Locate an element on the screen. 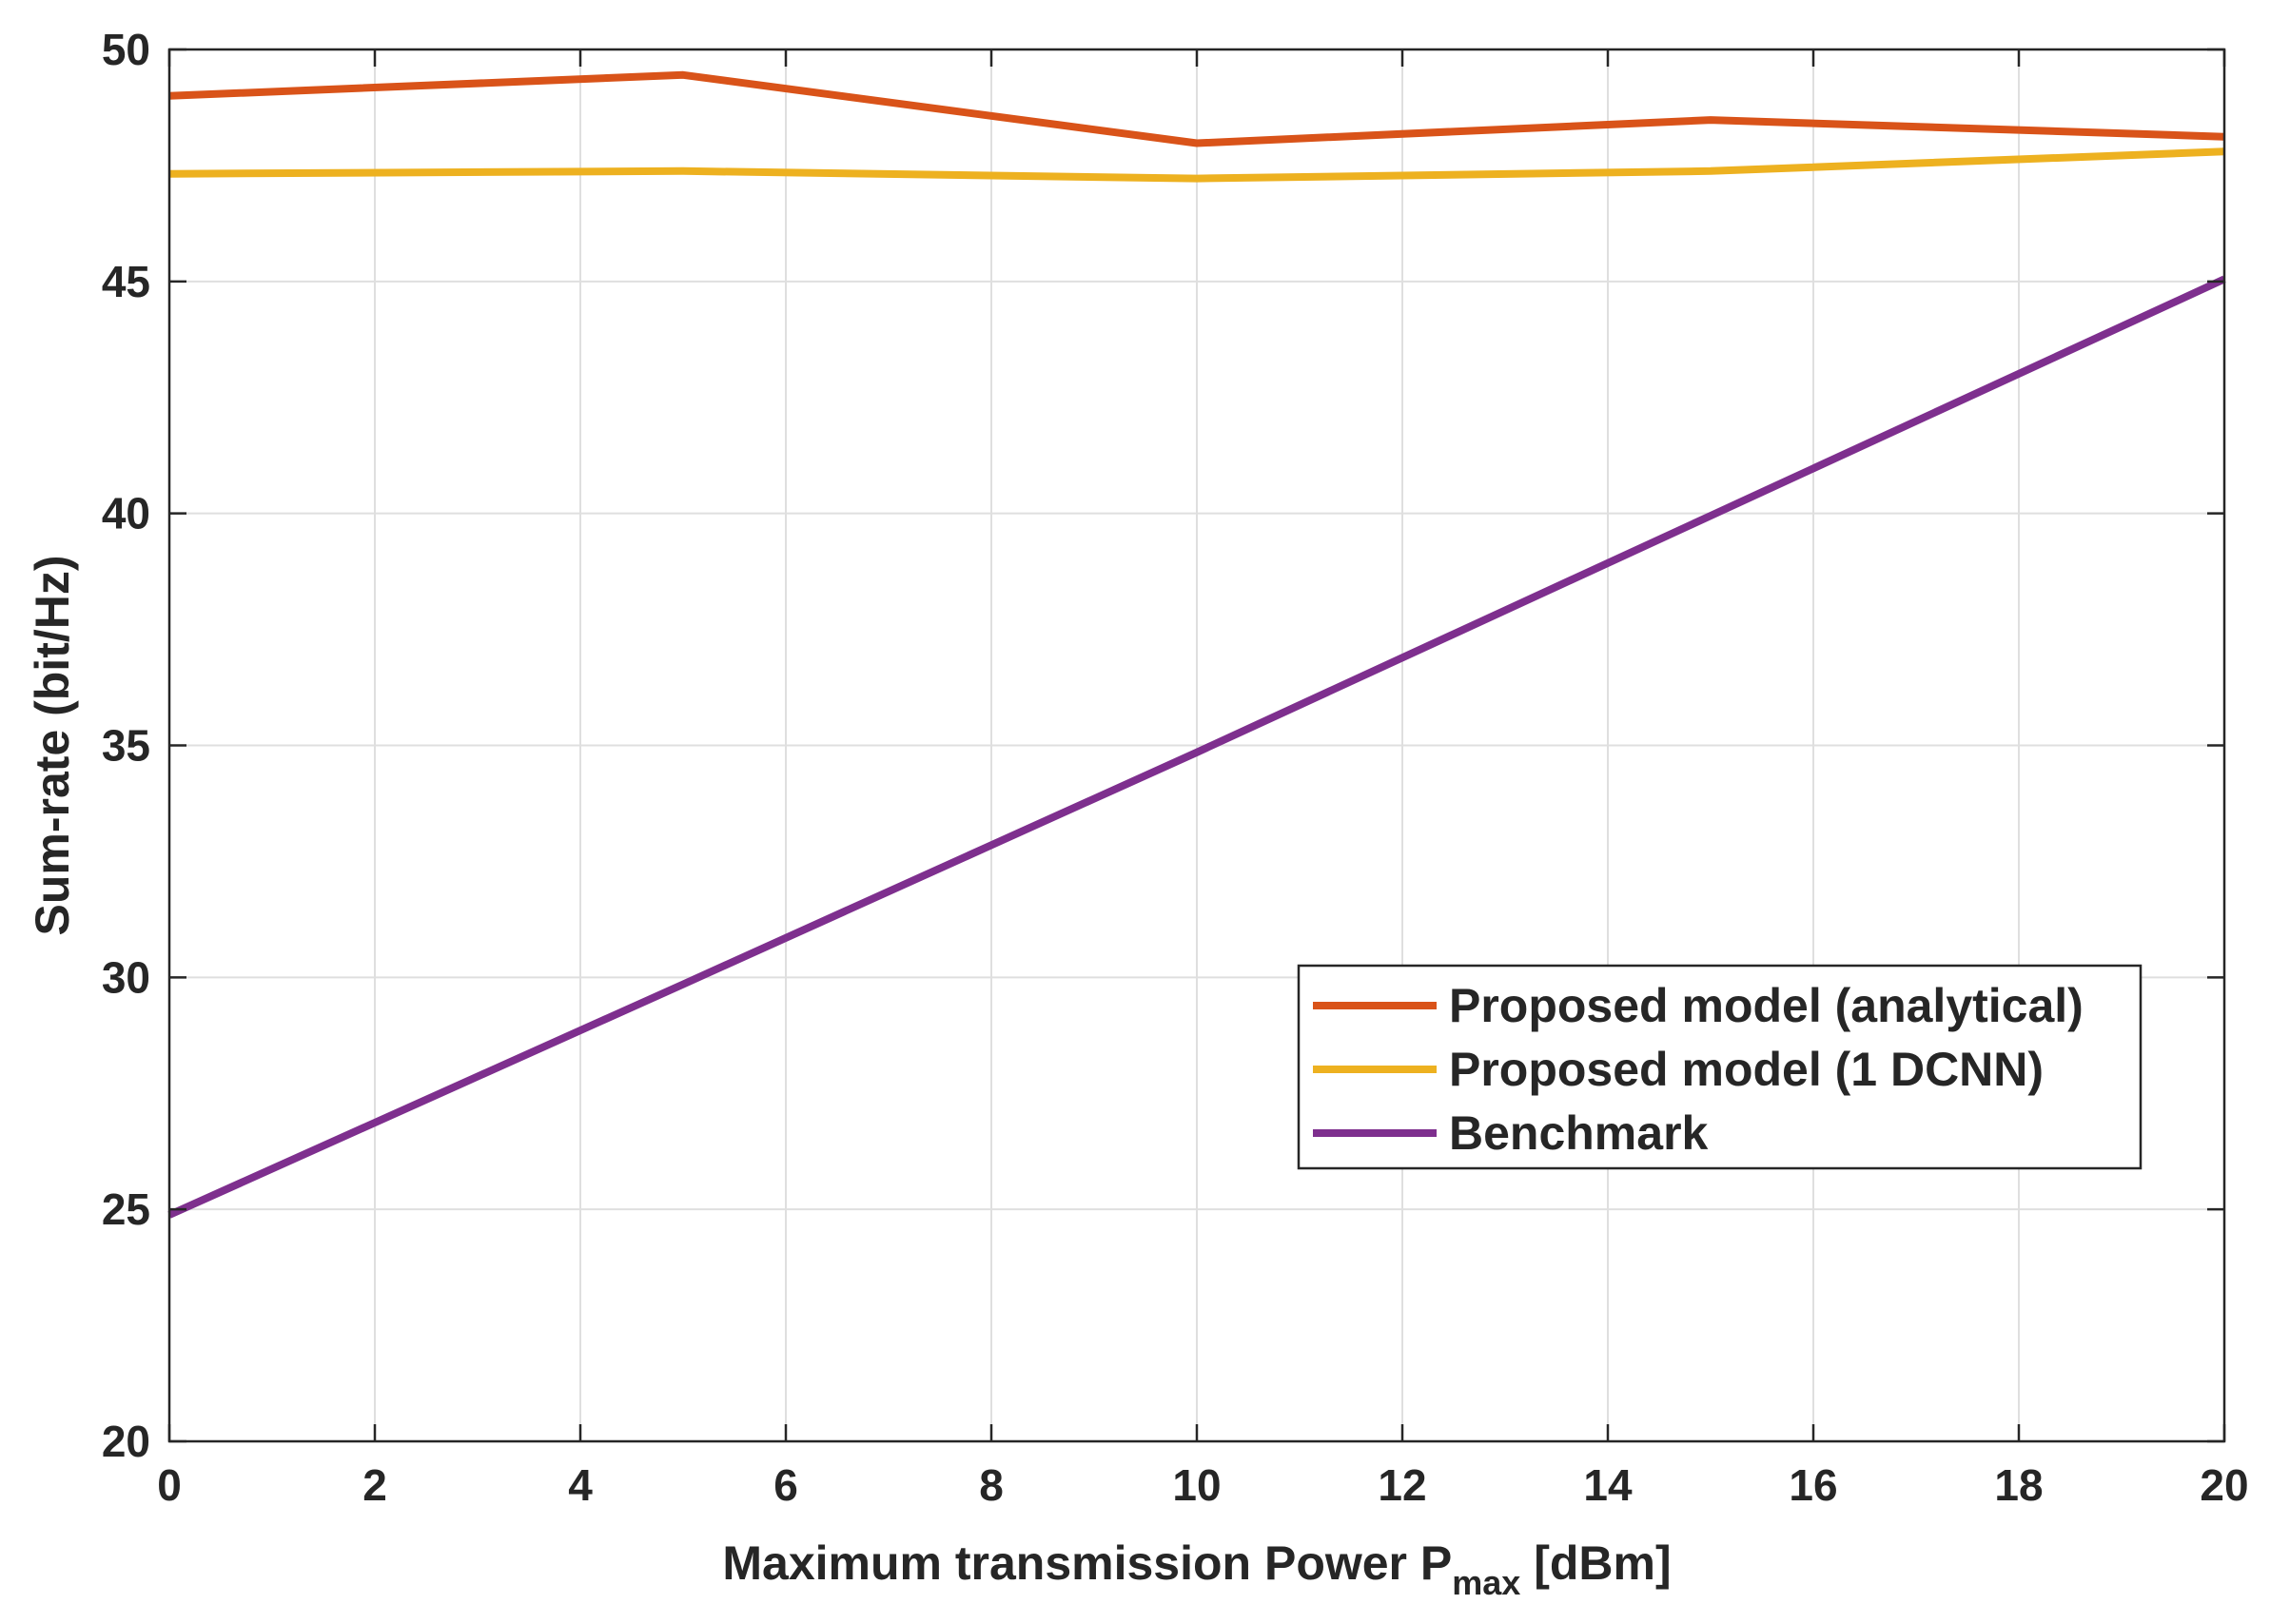 The width and height of the screenshot is (2270, 1624). x-tick-label: 20 is located at coordinates (2224, 1485).